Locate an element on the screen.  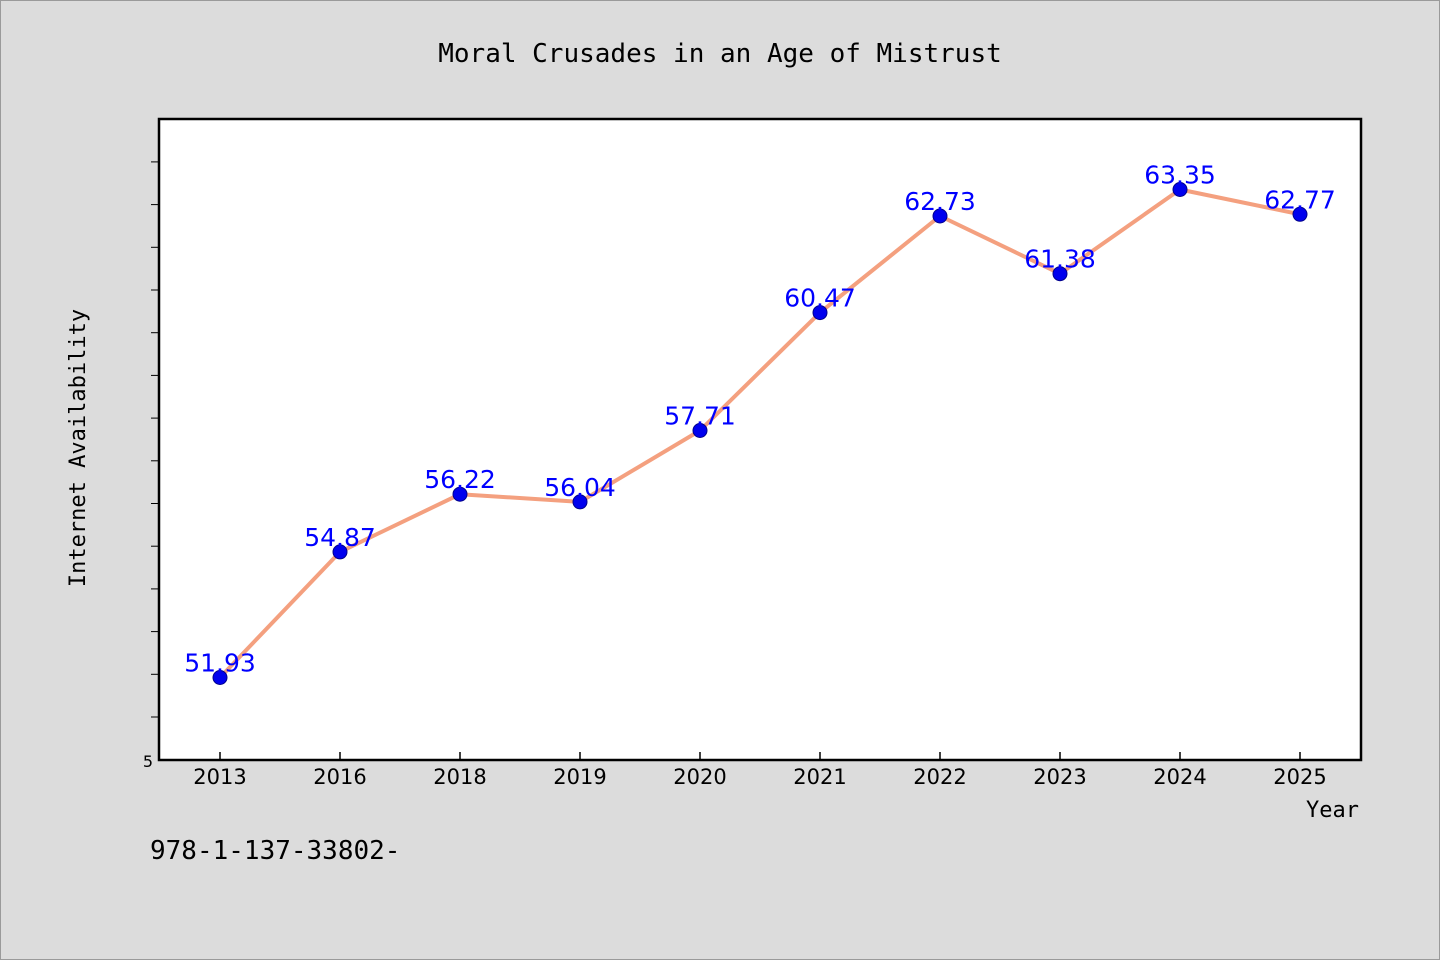
y-tick-label: 5 is located at coordinates (148, 761).